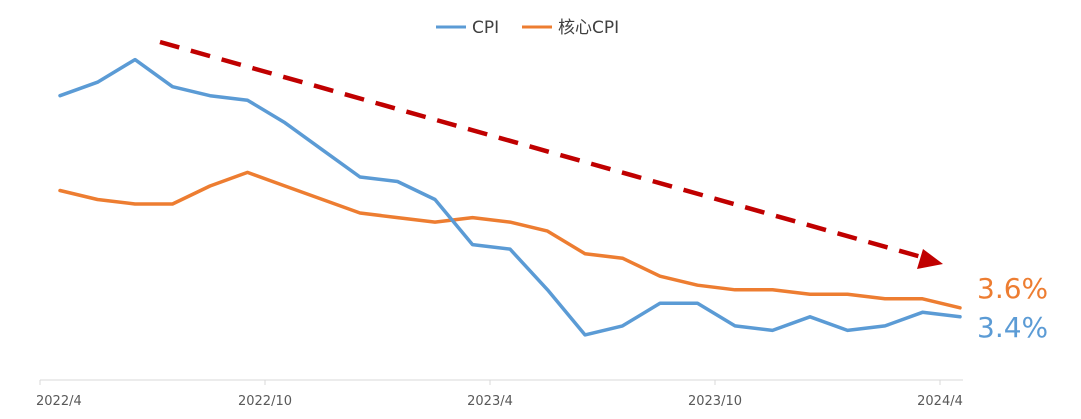 The height and width of the screenshot is (419, 1081). I want to click on end-label-core-cpi: 3.6%, so click(1012, 288).